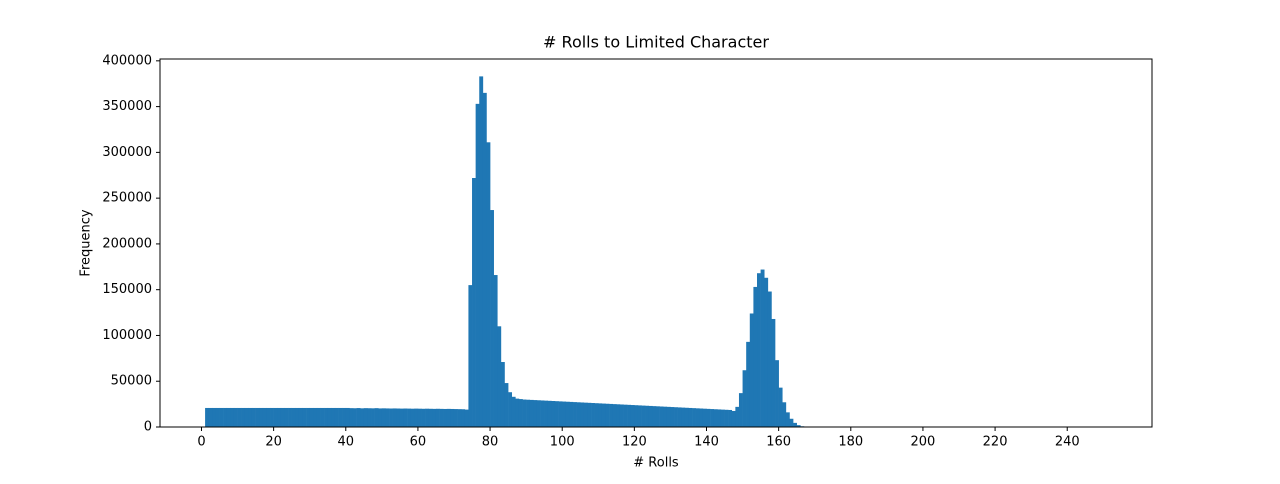 The image size is (1280, 484). Describe the element at coordinates (127, 243) in the screenshot. I see `y-tick-label: 200000` at that location.